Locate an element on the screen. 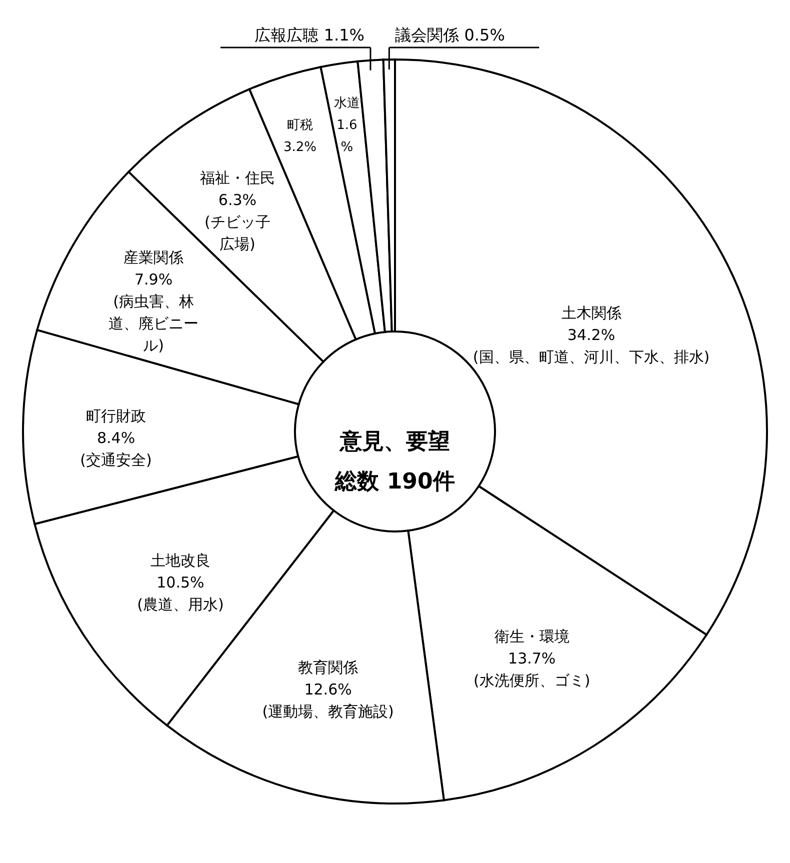 The image size is (790, 863). slice-label: 町税 is located at coordinates (299, 126).